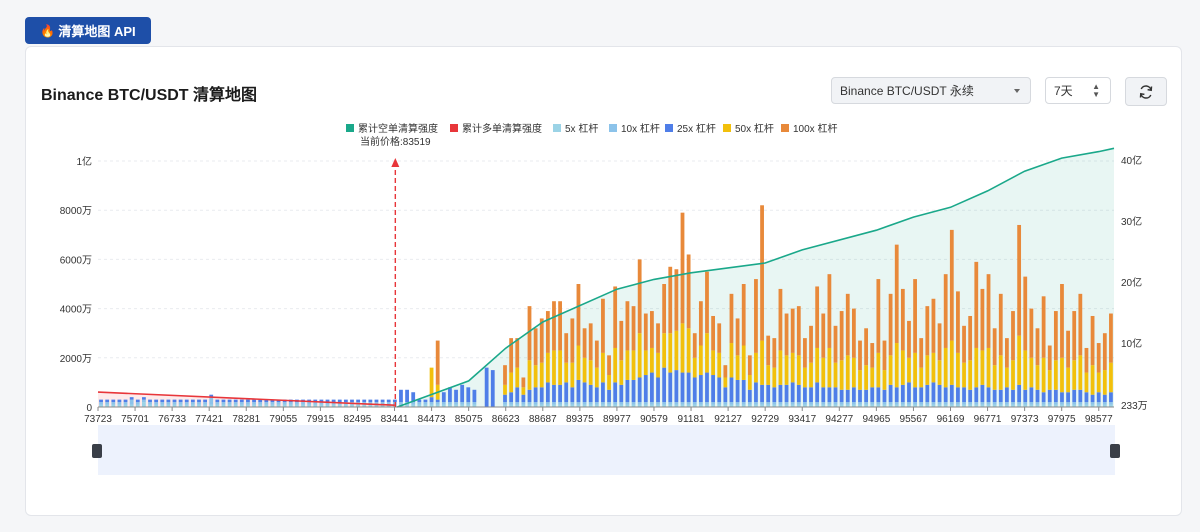 This screenshot has width=1200, height=532. Describe the element at coordinates (395, 271) in the screenshot. I see `current-price-marker: 当前价格:83519` at that location.